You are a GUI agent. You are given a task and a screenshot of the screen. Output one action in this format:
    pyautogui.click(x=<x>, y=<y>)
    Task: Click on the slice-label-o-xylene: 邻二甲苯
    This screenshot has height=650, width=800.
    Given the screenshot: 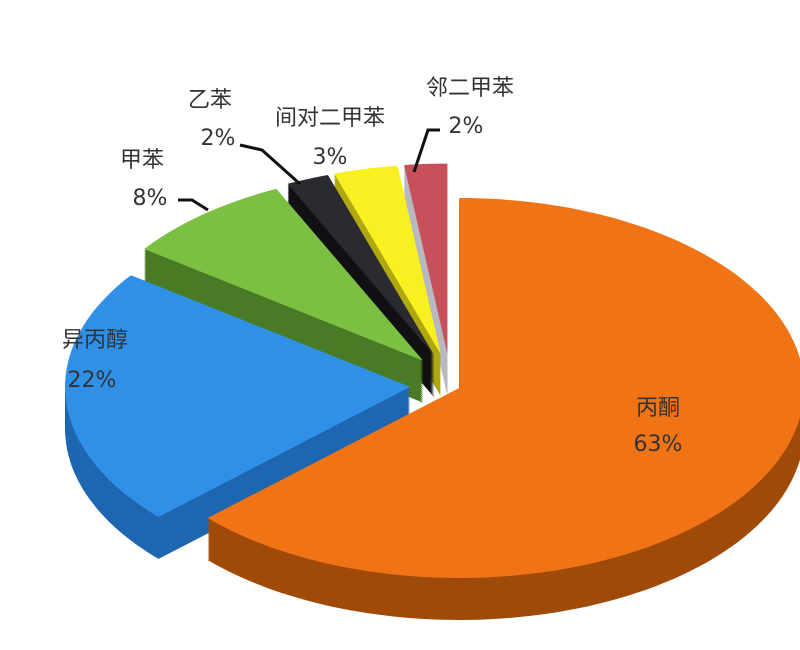 What is the action you would take?
    pyautogui.click(x=470, y=88)
    